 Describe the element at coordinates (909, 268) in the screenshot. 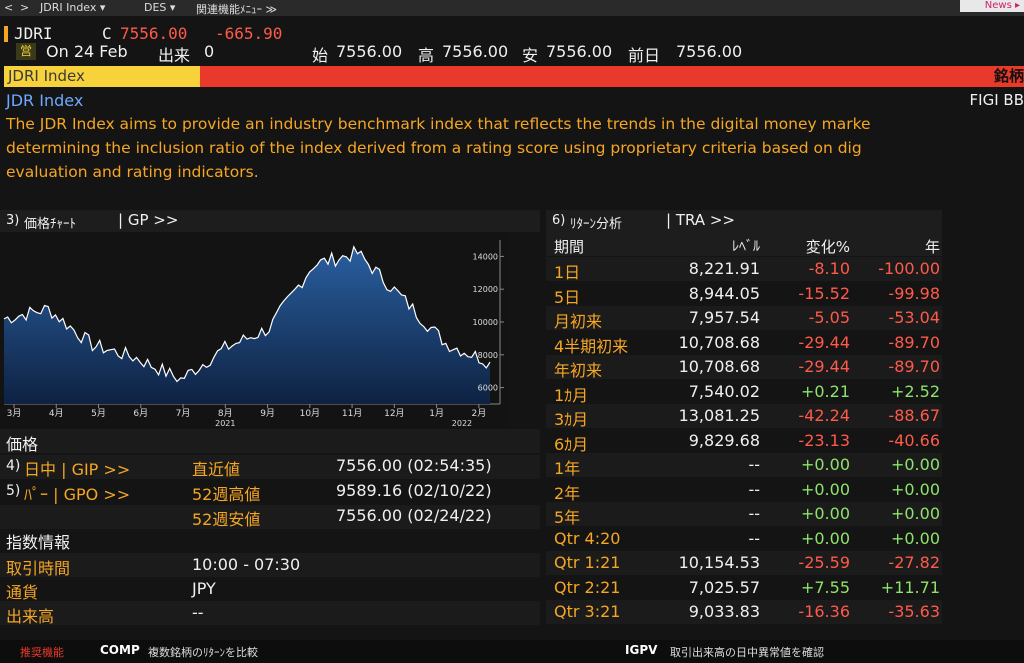

I see `returns-annual: -100.00` at that location.